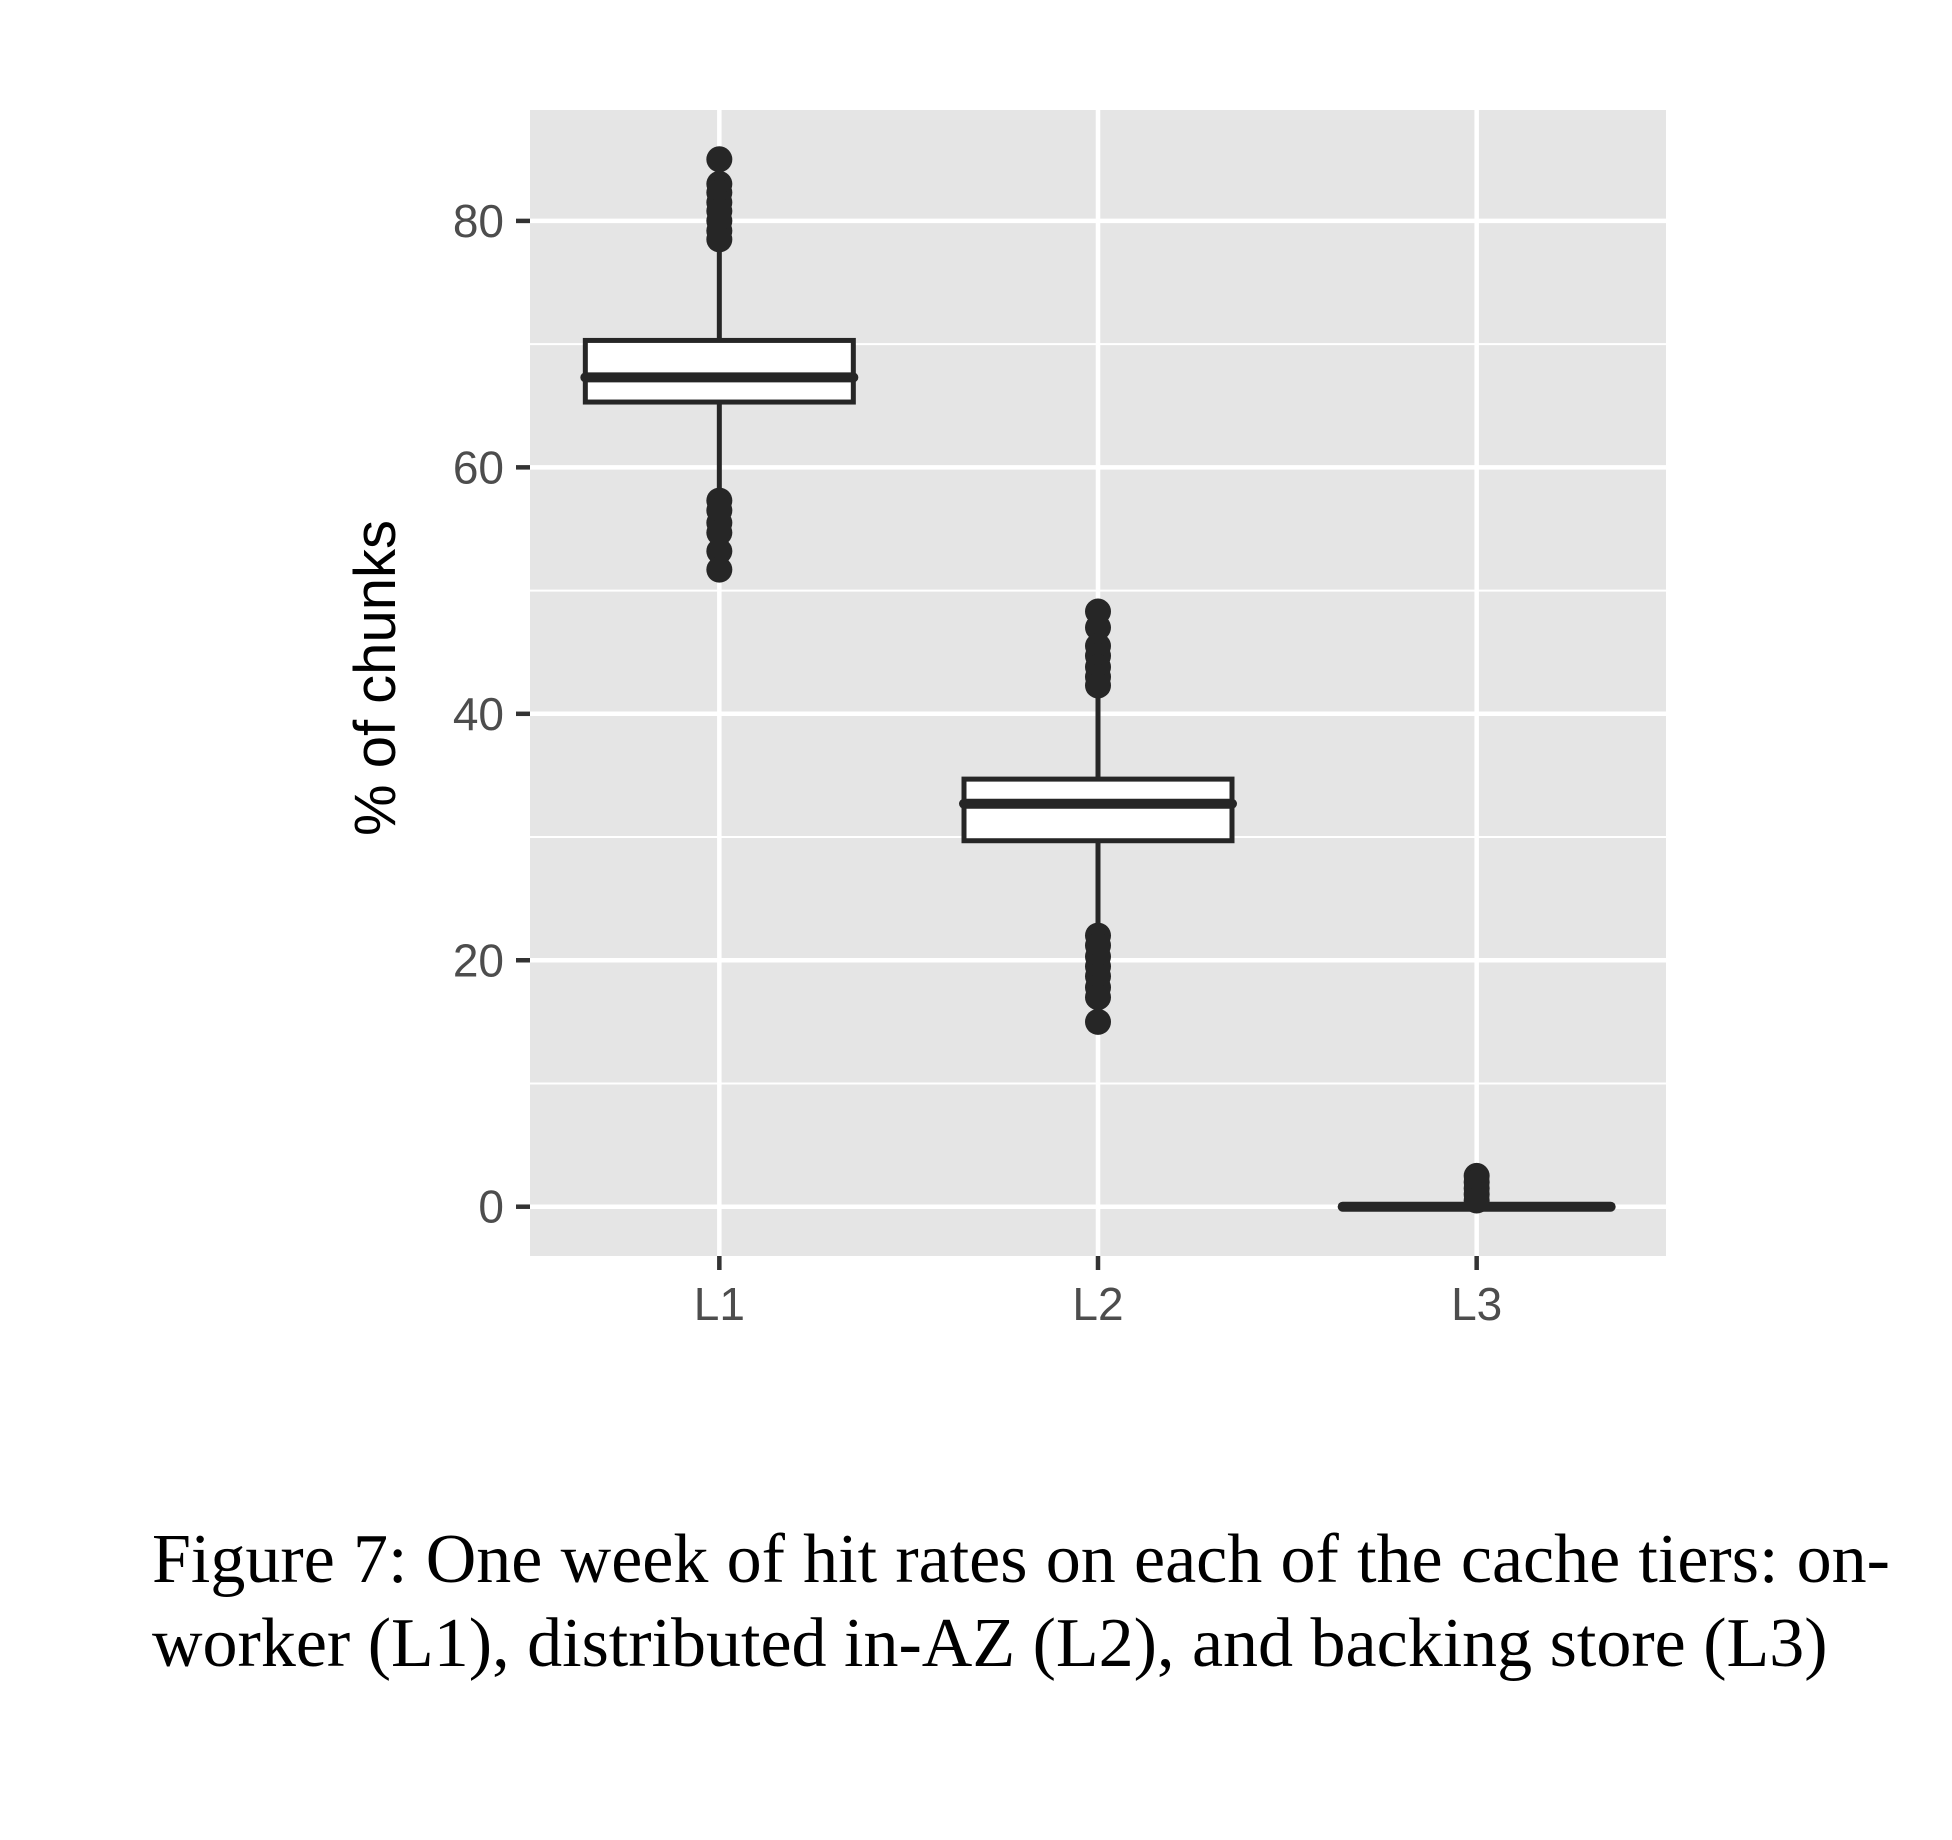  What do you see at coordinates (478, 467) in the screenshot?
I see `y-tick-label: 60` at bounding box center [478, 467].